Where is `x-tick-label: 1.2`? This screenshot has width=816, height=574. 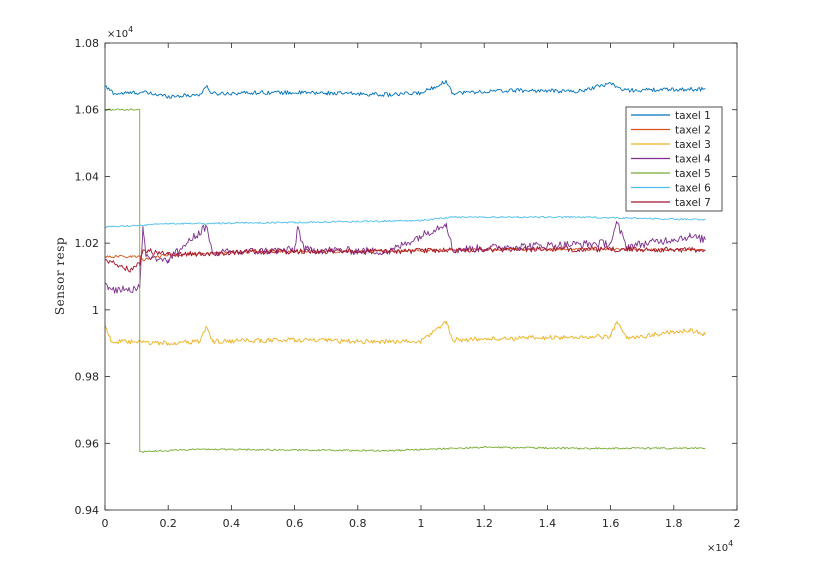 x-tick-label: 1.2 is located at coordinates (484, 523).